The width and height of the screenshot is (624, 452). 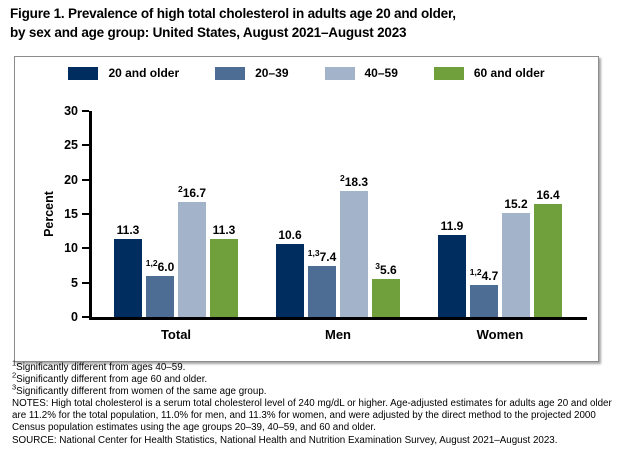 What do you see at coordinates (14, 363) in the screenshot?
I see `footnote-marker: 1` at bounding box center [14, 363].